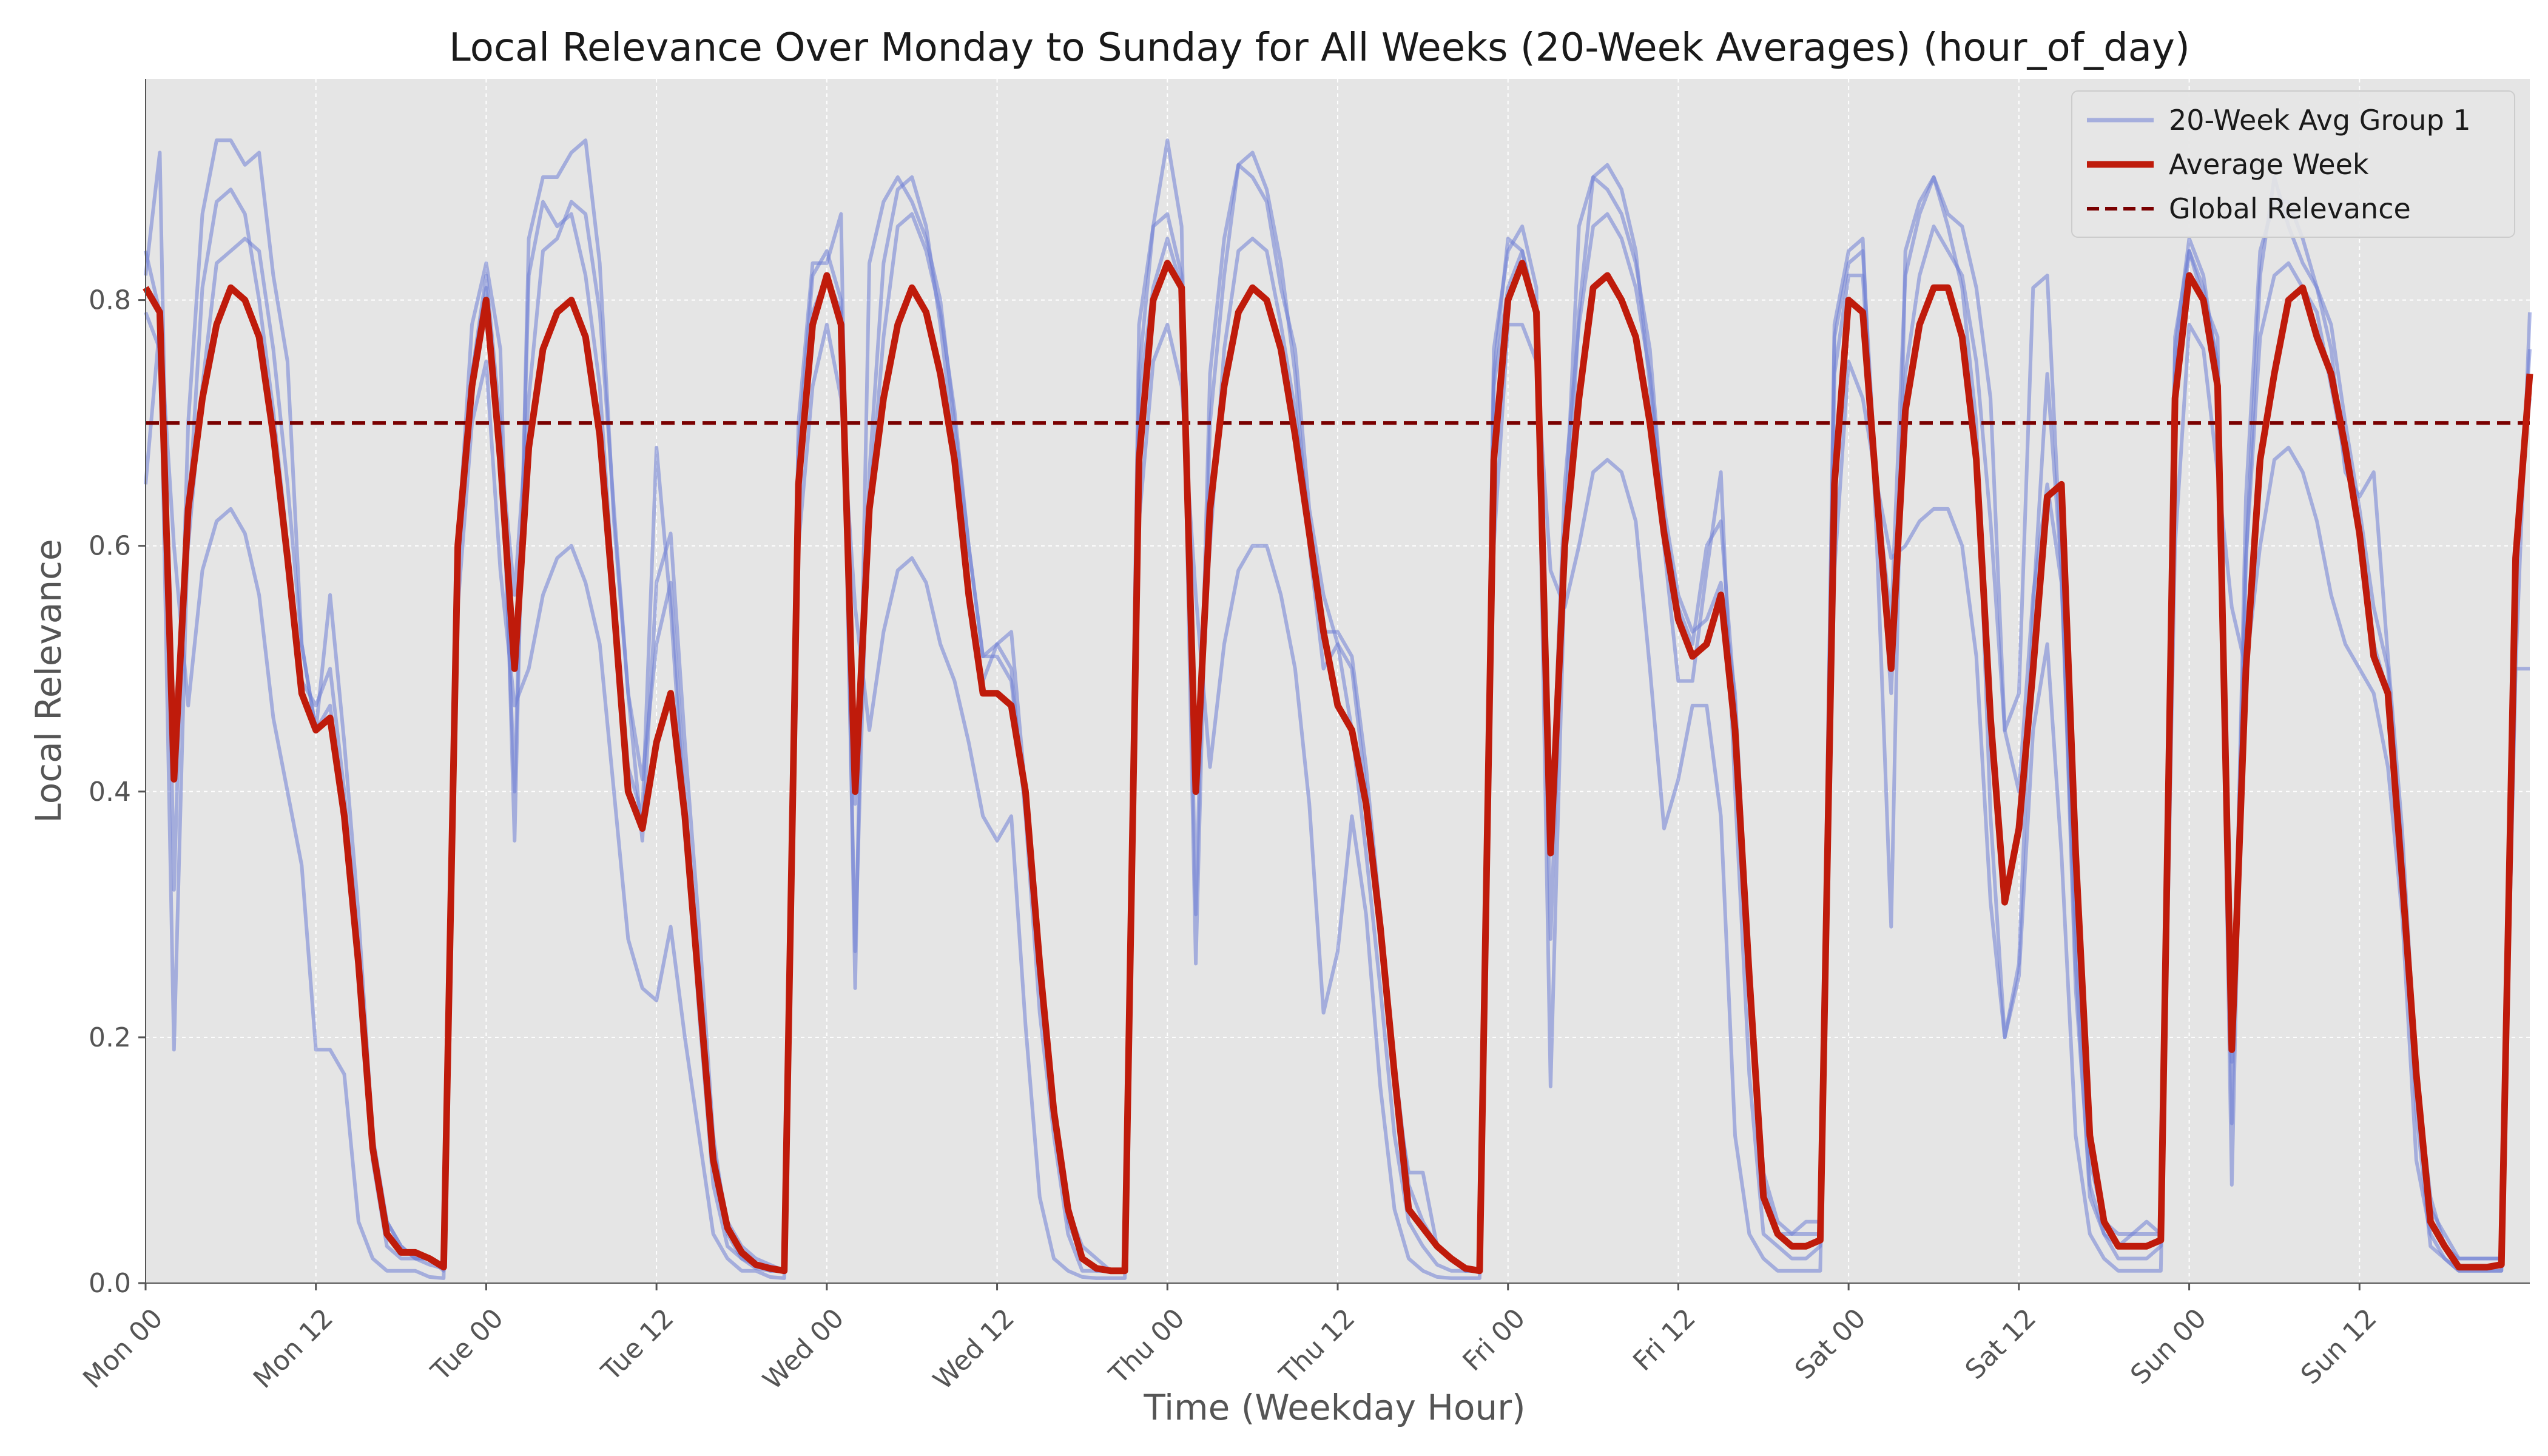 This screenshot has height=1456, width=2548. I want to click on x-axis-label: Time (Weekday Hour), so click(1334, 1408).